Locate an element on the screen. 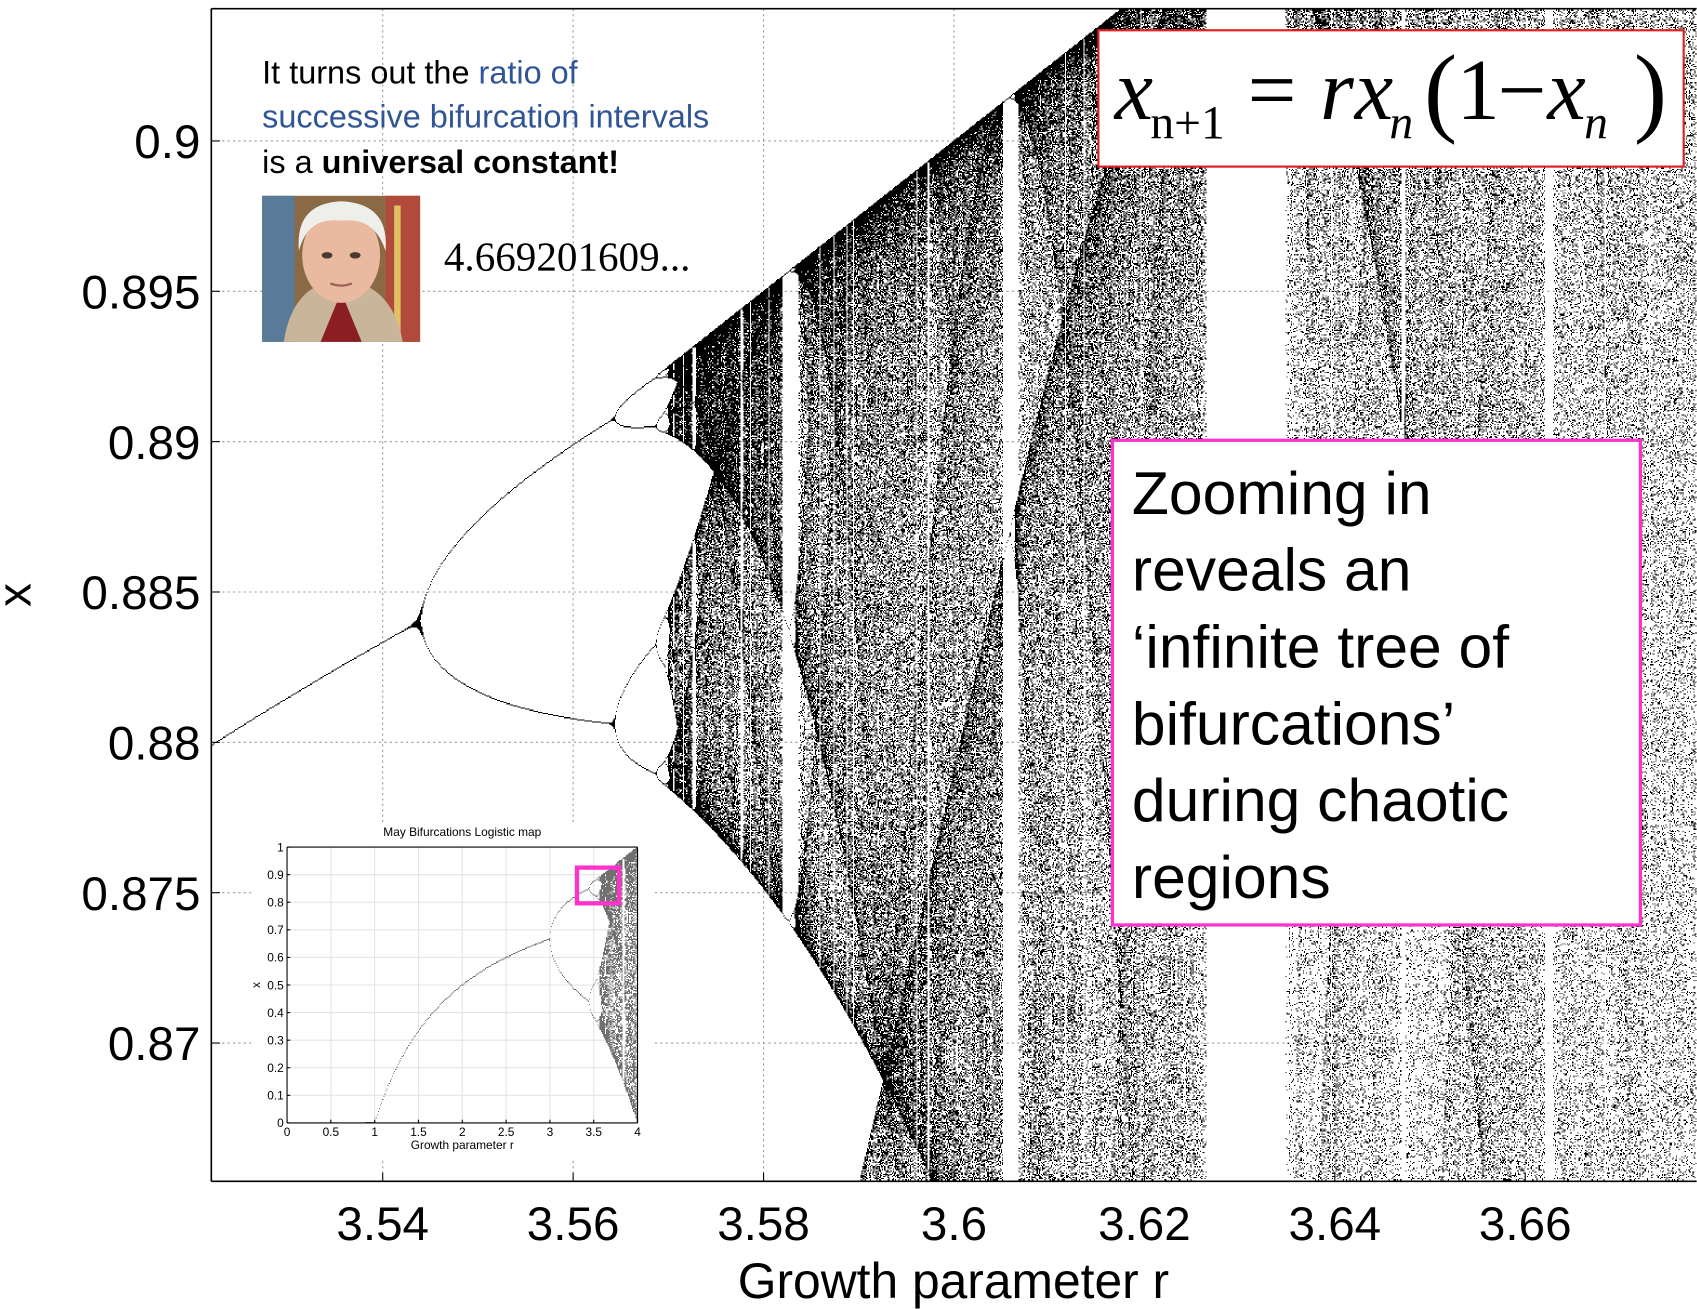 The height and width of the screenshot is (1309, 1697). y-tick-label: 0.1 is located at coordinates (275, 1096).